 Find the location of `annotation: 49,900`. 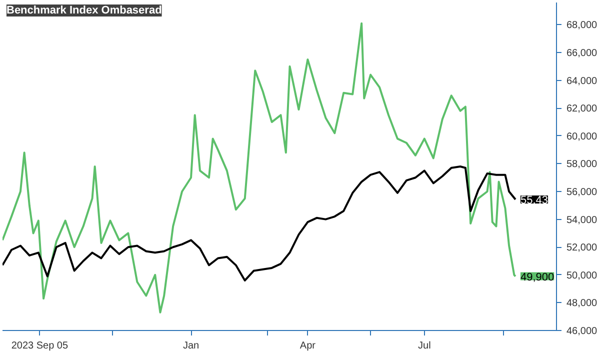

annotation: 49,900 is located at coordinates (537, 277).